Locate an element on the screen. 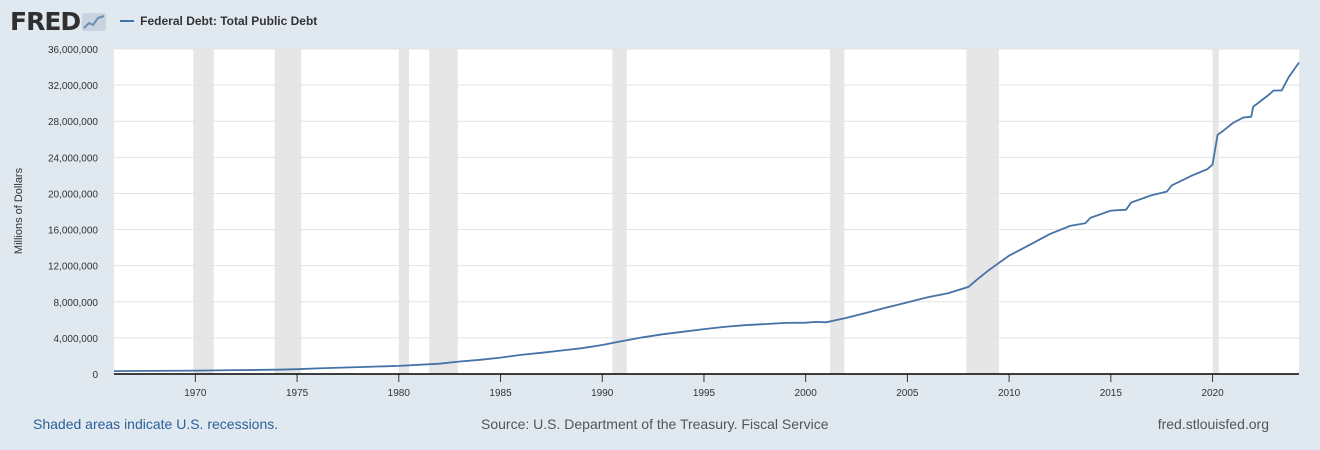  y-tick-label-8: 32,000,000 is located at coordinates (73, 86).